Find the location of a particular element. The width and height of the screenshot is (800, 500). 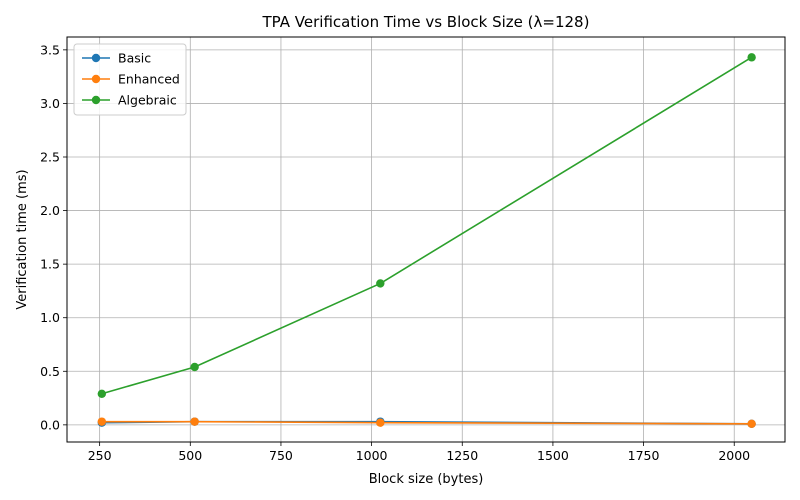

legend-box is located at coordinates (130, 79).